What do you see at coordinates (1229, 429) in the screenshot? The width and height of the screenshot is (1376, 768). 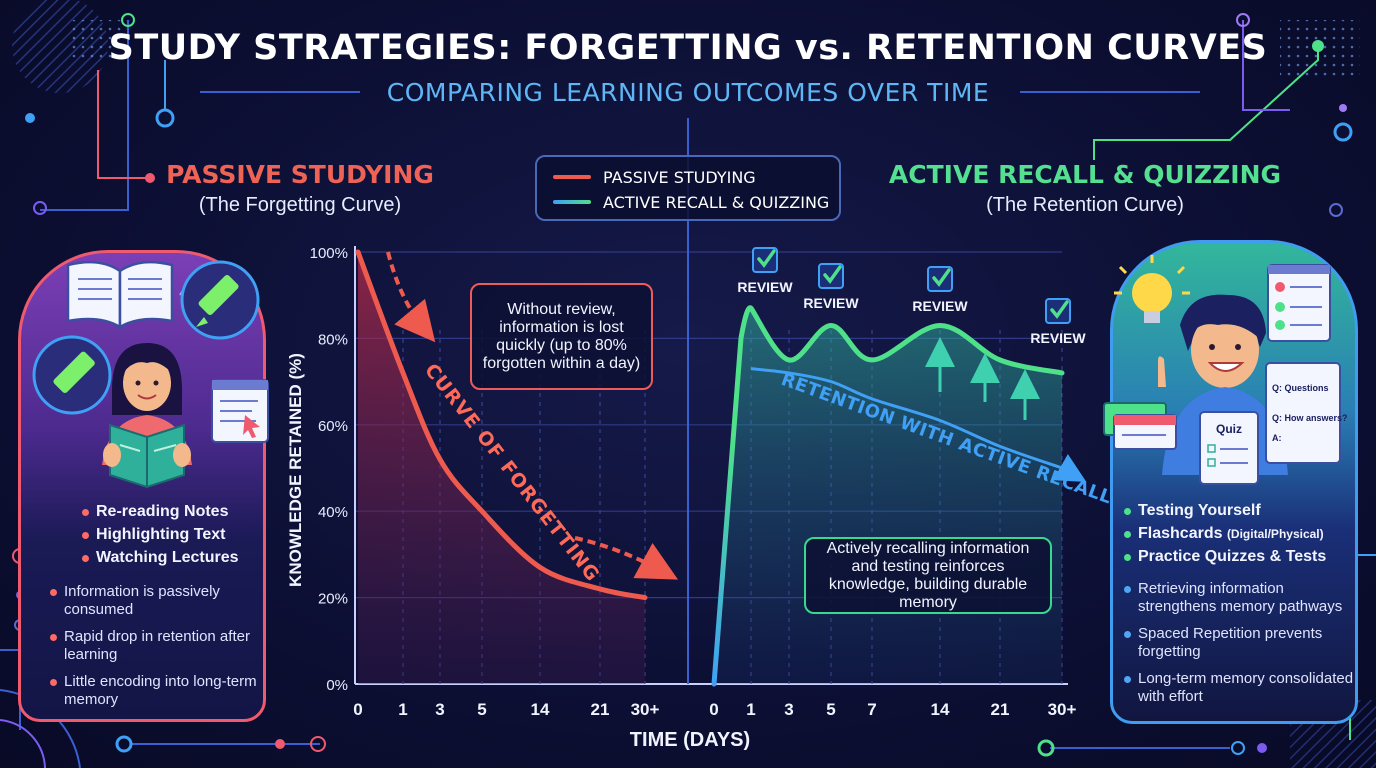 I see `quiz-card-title: Quiz` at bounding box center [1229, 429].